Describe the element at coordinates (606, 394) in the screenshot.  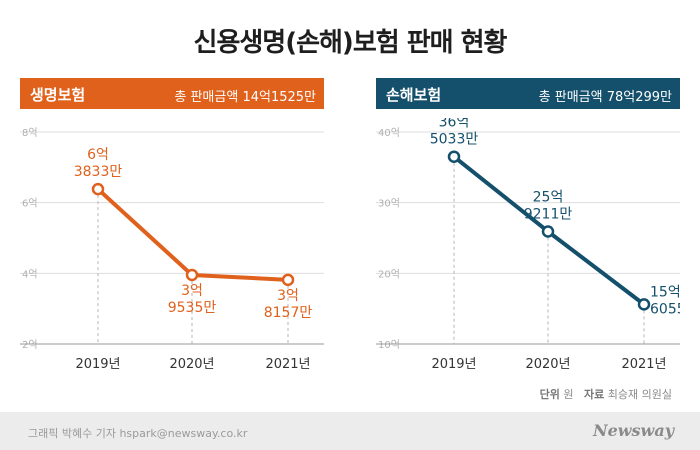
I see `source-notes: 단위 원 자료 최승재 의원실` at that location.